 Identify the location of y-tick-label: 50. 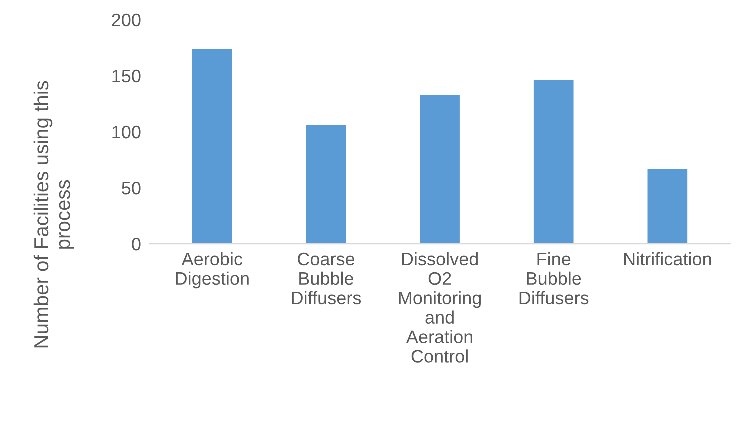
(131, 188).